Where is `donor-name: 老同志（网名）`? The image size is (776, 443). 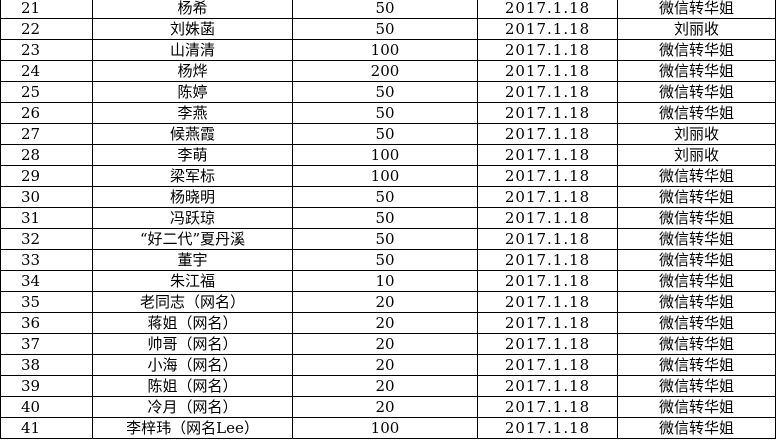 donor-name: 老同志（网名） is located at coordinates (192, 302).